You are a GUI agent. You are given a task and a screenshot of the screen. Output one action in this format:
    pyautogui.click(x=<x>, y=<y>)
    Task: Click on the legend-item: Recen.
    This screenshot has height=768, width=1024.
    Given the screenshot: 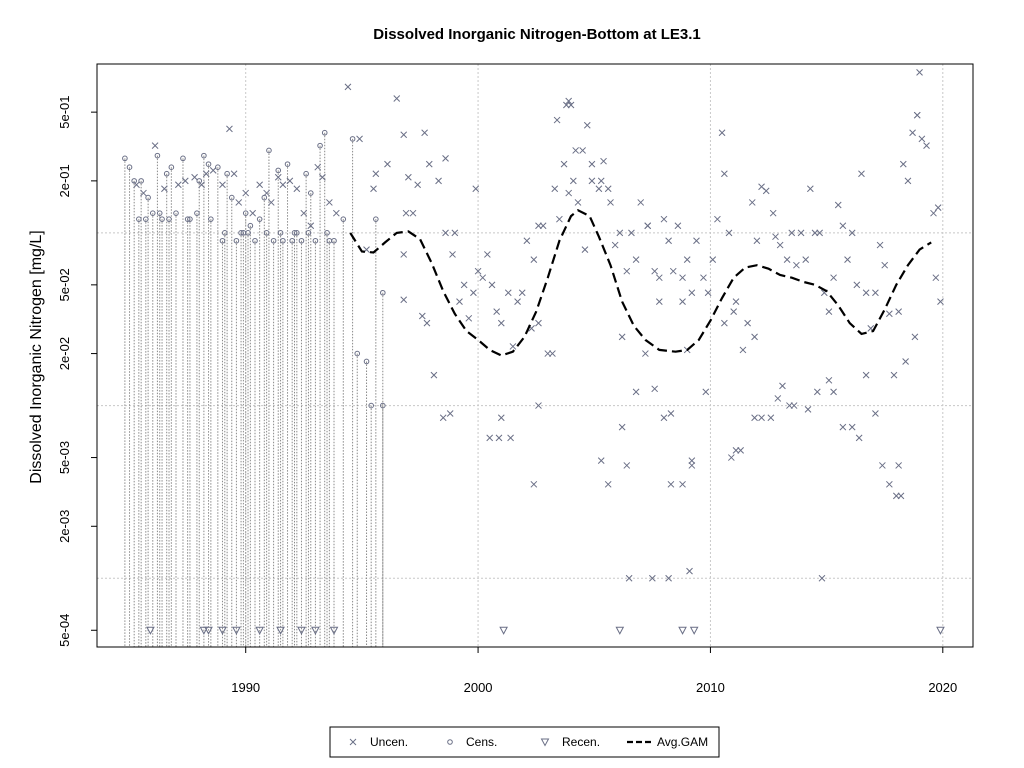 What is the action you would take?
    pyautogui.click(x=570, y=742)
    